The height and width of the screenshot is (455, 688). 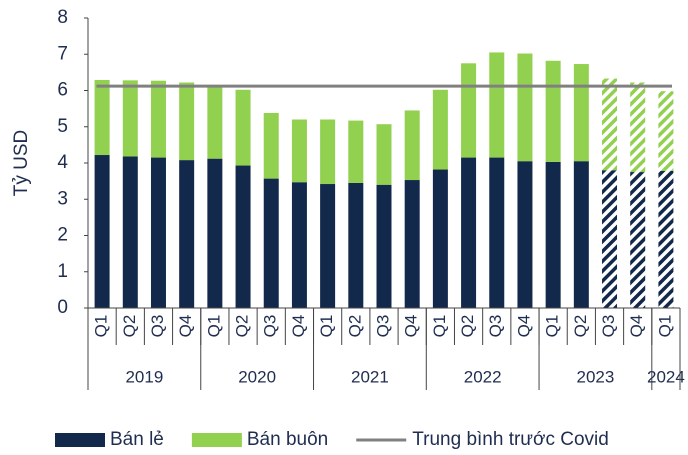 I want to click on y-tick-label: 4, so click(x=62, y=162).